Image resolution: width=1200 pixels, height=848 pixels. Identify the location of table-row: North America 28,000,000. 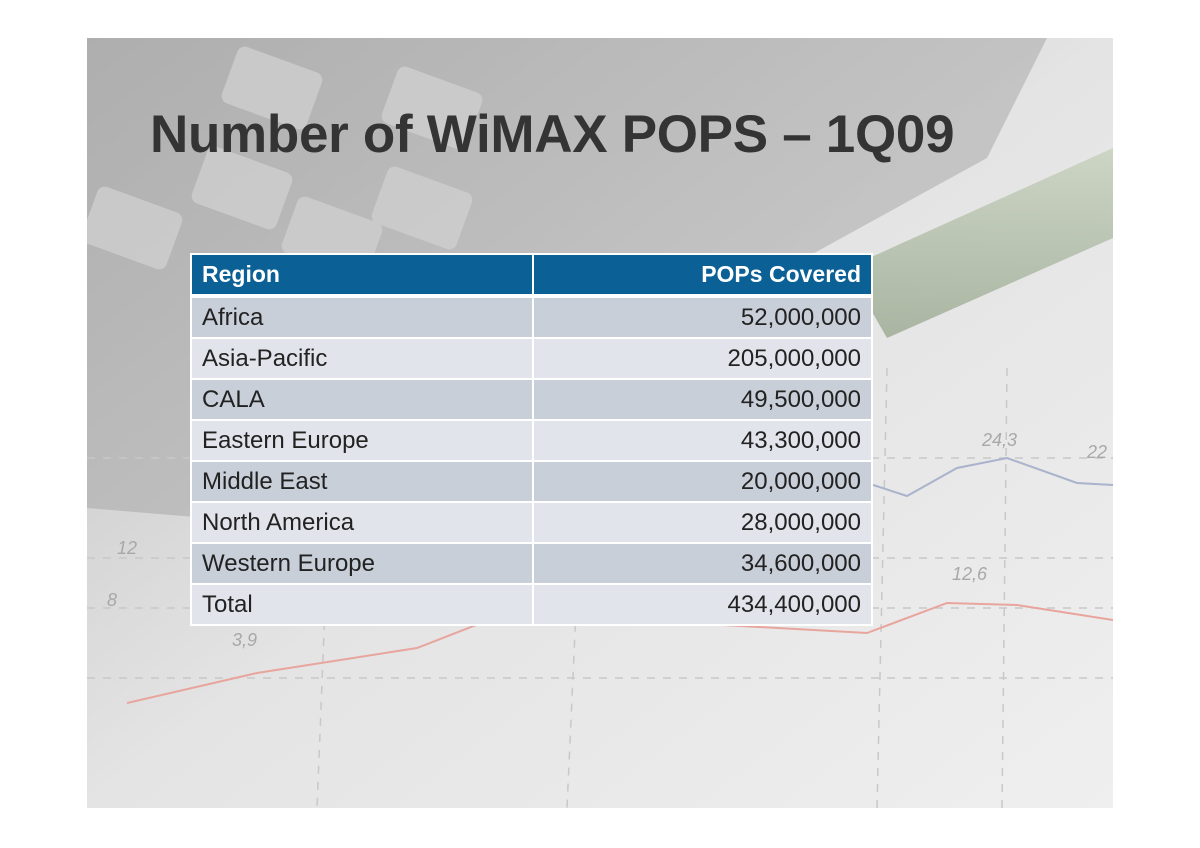
(531, 522).